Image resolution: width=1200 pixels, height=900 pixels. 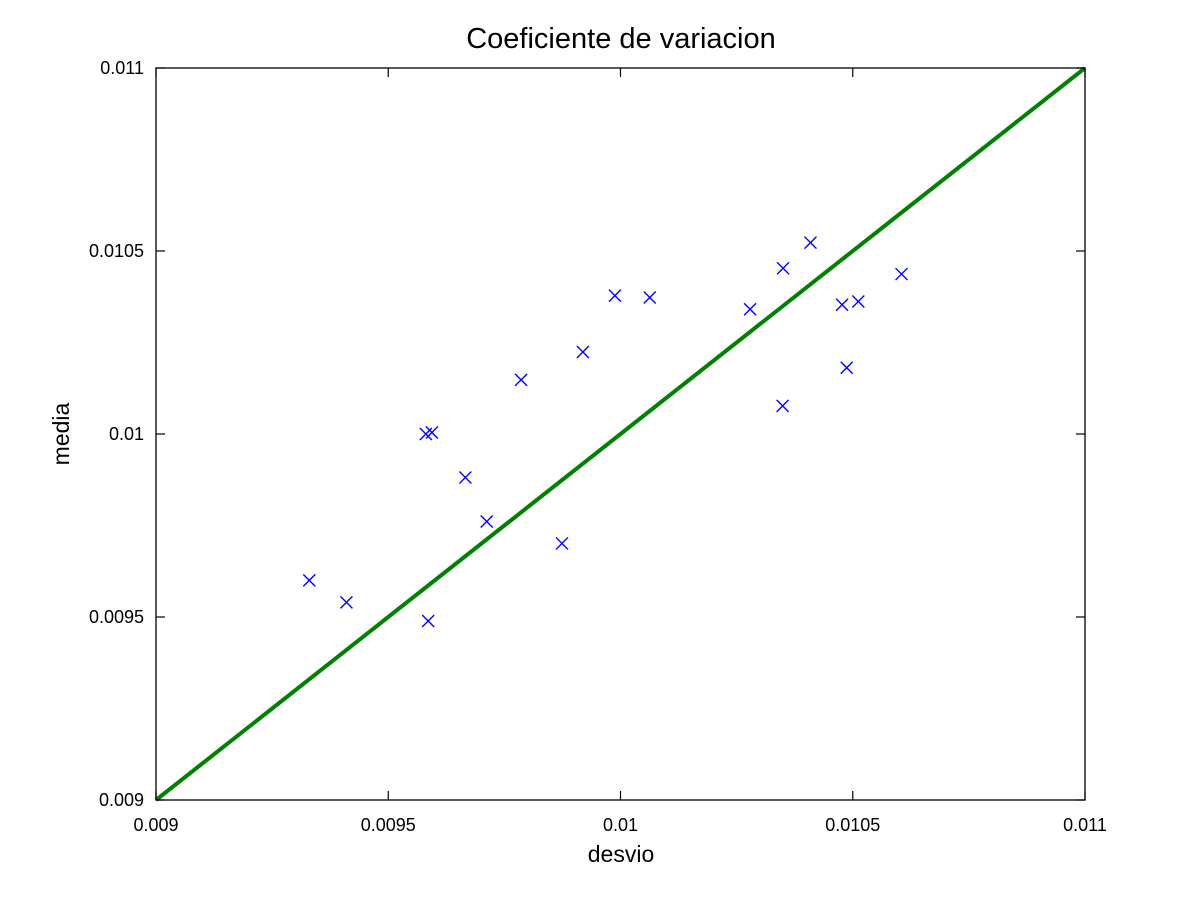 What do you see at coordinates (126, 434) in the screenshot?
I see `y-tick-label: 0.01` at bounding box center [126, 434].